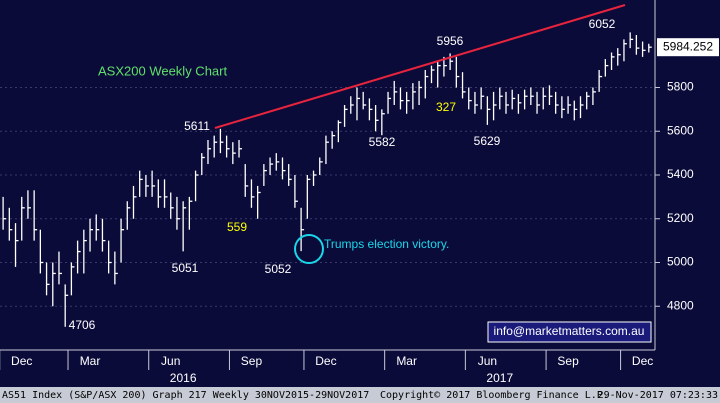 The image size is (720, 403). Describe the element at coordinates (278, 269) in the screenshot. I see `price-annotation: 5052` at that location.